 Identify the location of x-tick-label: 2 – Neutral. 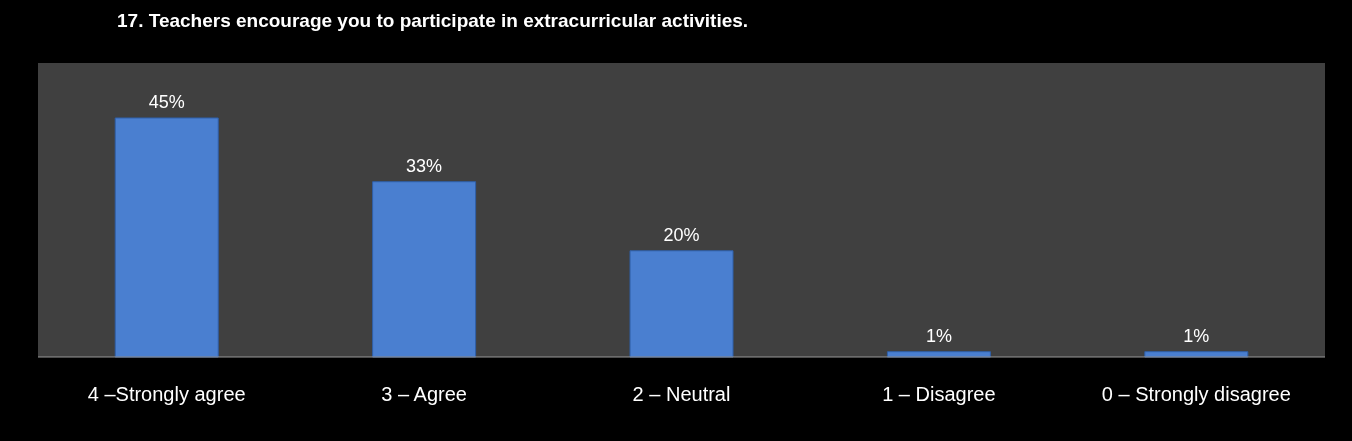
(681, 394).